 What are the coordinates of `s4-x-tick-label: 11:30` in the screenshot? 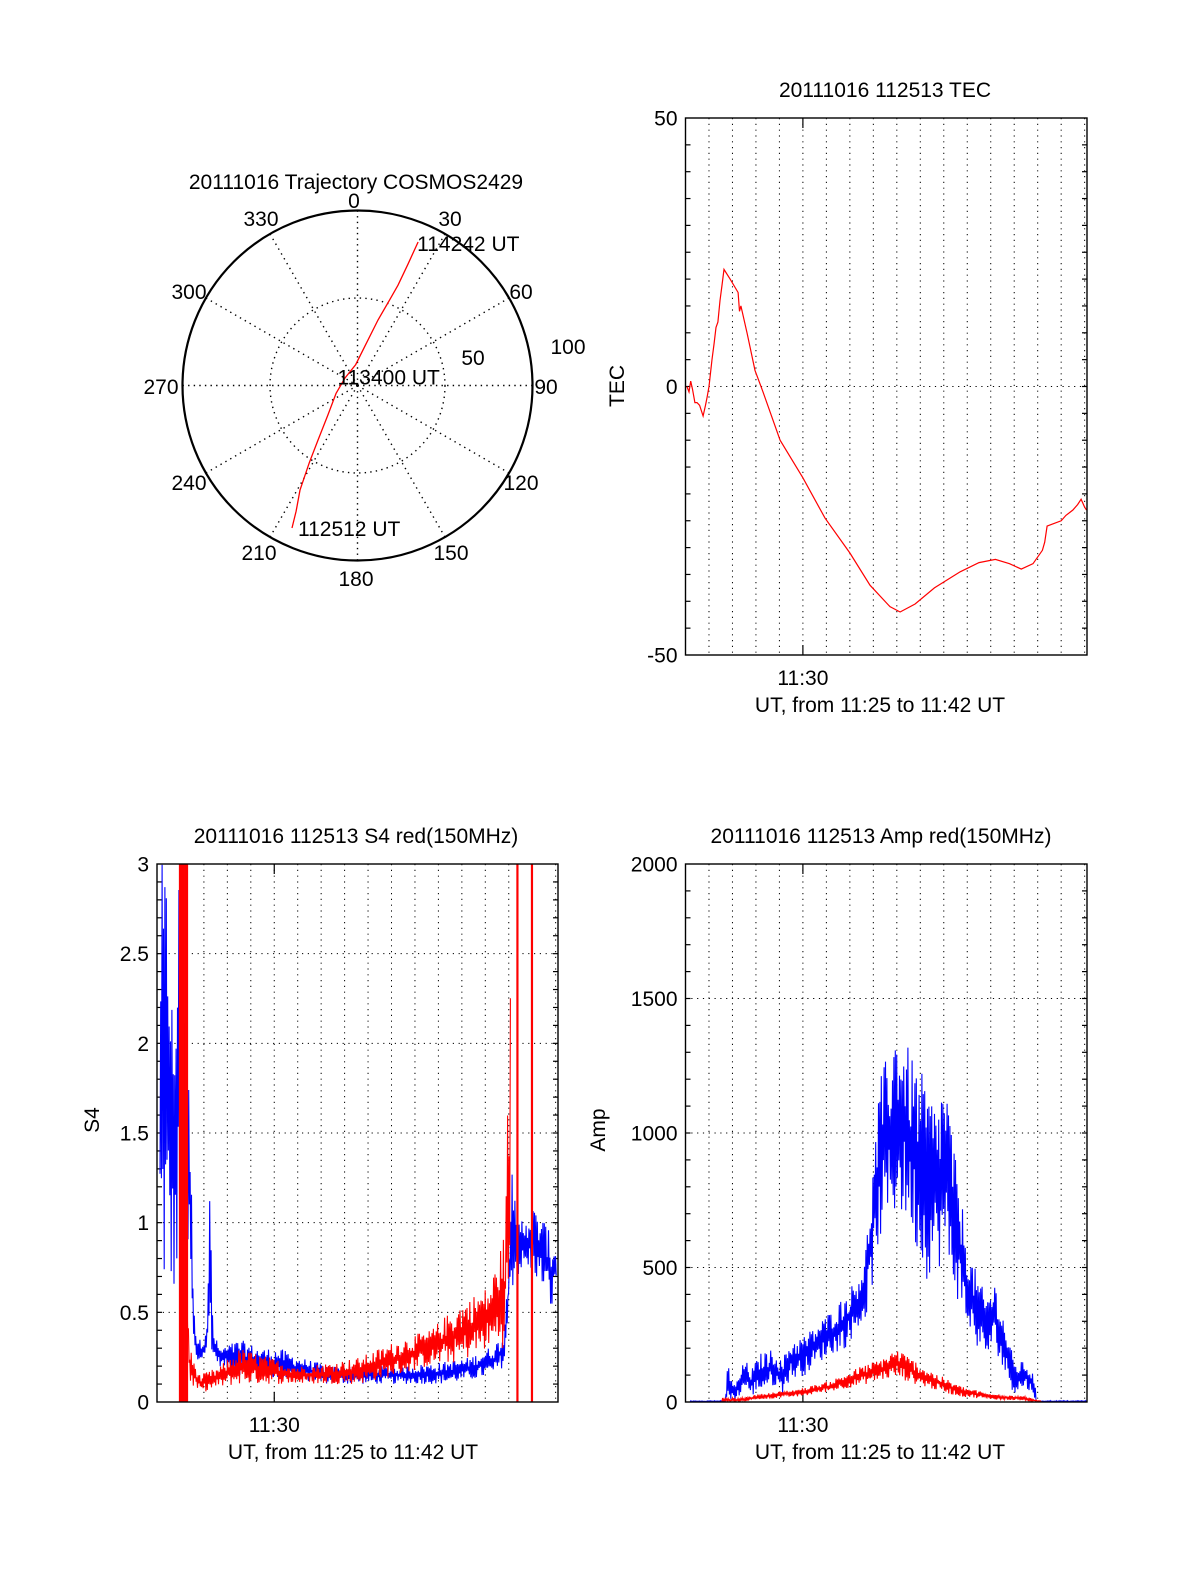 It's located at (274, 1425).